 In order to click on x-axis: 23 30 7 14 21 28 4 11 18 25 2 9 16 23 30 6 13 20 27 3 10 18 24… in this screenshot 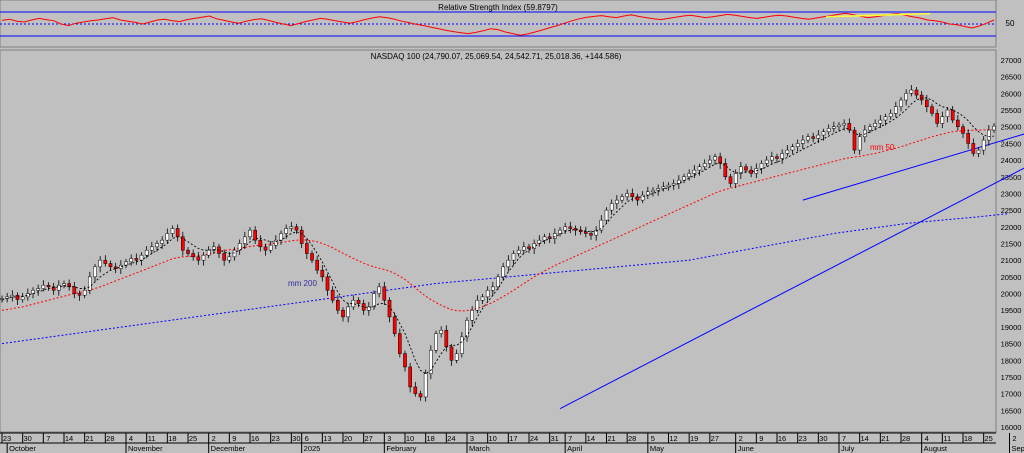, I will do `click(512, 442)`.